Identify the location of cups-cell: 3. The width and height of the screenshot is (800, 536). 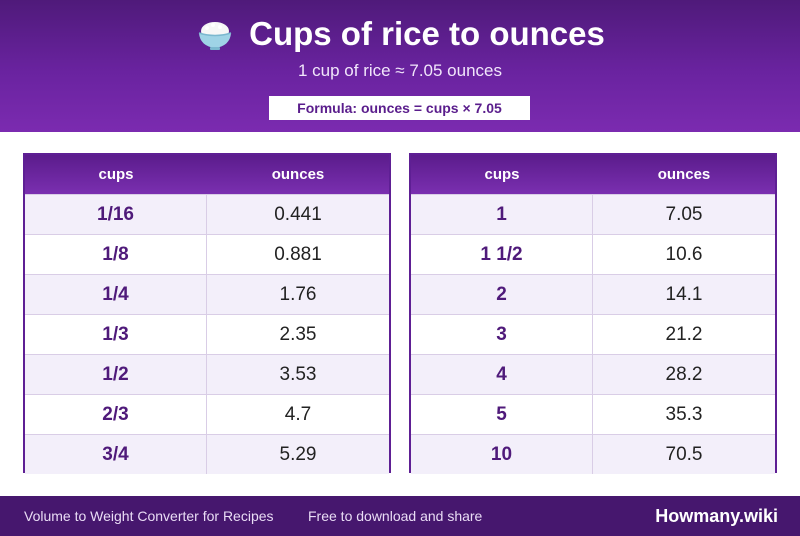
(502, 334).